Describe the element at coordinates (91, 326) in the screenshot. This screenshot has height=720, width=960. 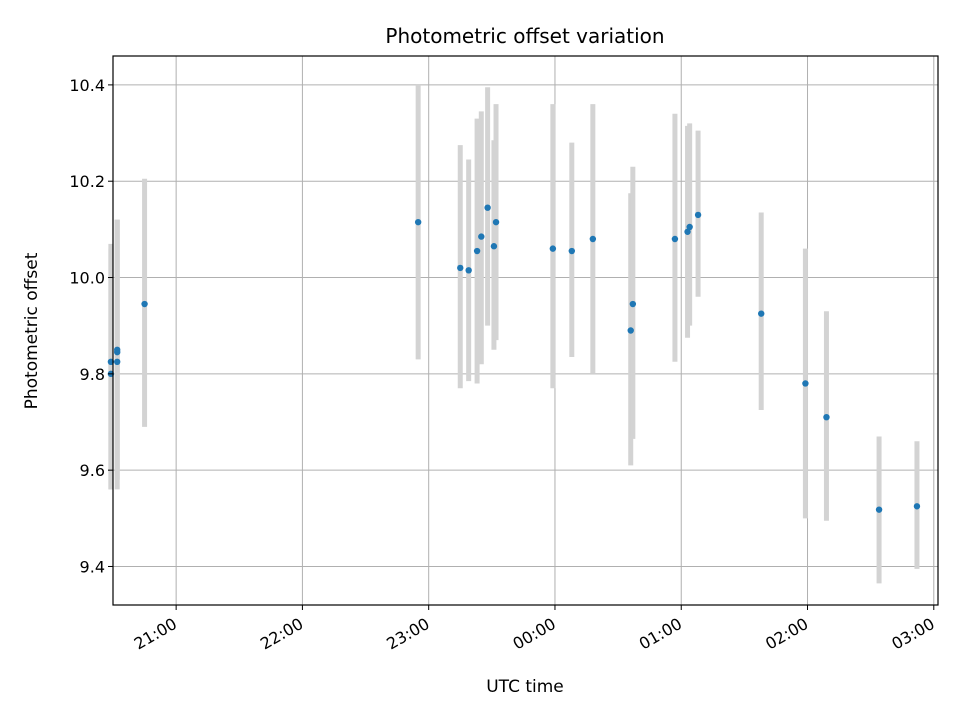
I see `y-axis: 9.4 9.6 9.8 10.0 10.2 10.4` at that location.